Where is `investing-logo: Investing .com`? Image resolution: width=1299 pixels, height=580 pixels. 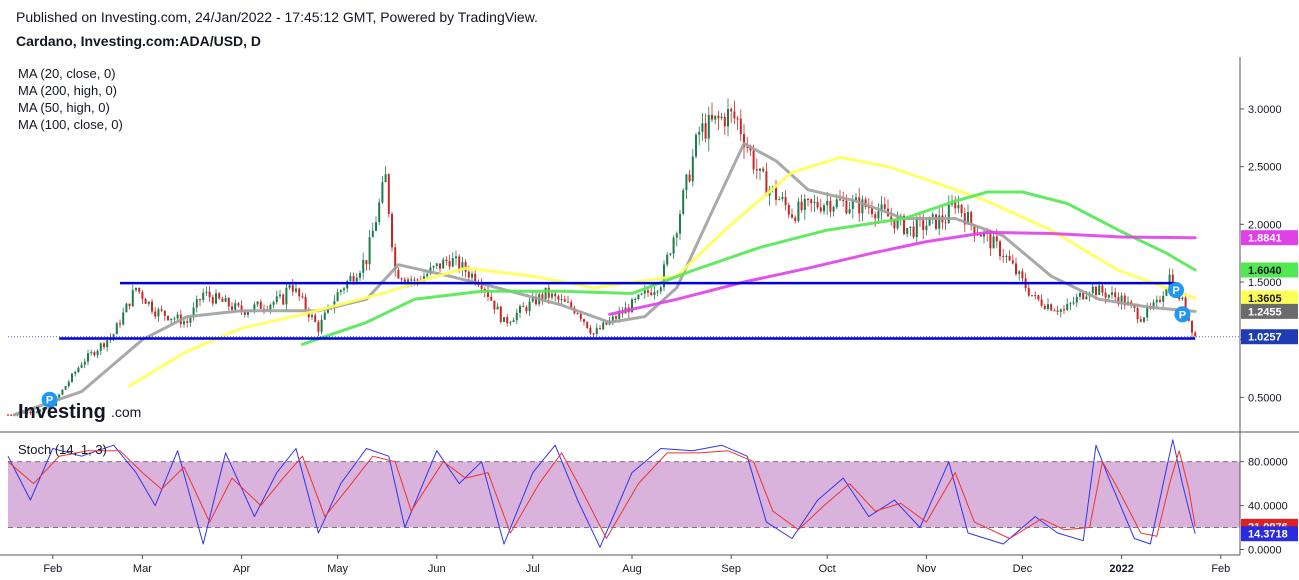
investing-logo: Investing .com is located at coordinates (79, 412).